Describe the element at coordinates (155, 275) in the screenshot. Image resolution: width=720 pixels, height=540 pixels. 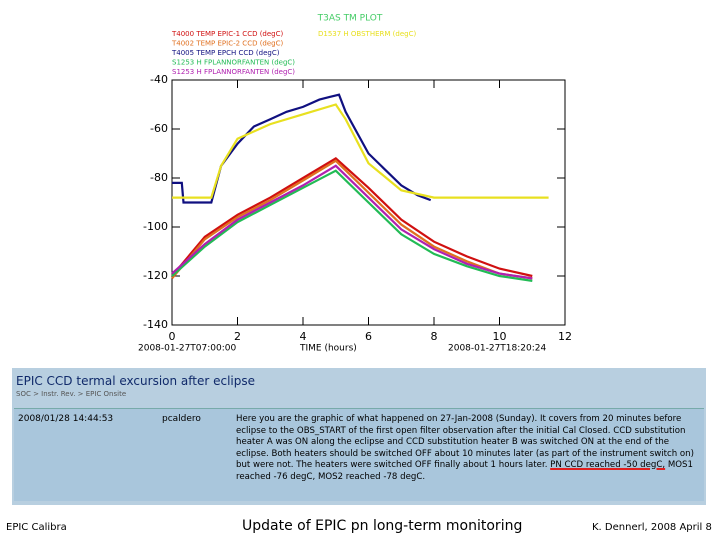
I see `y-tick-label: -120` at that location.